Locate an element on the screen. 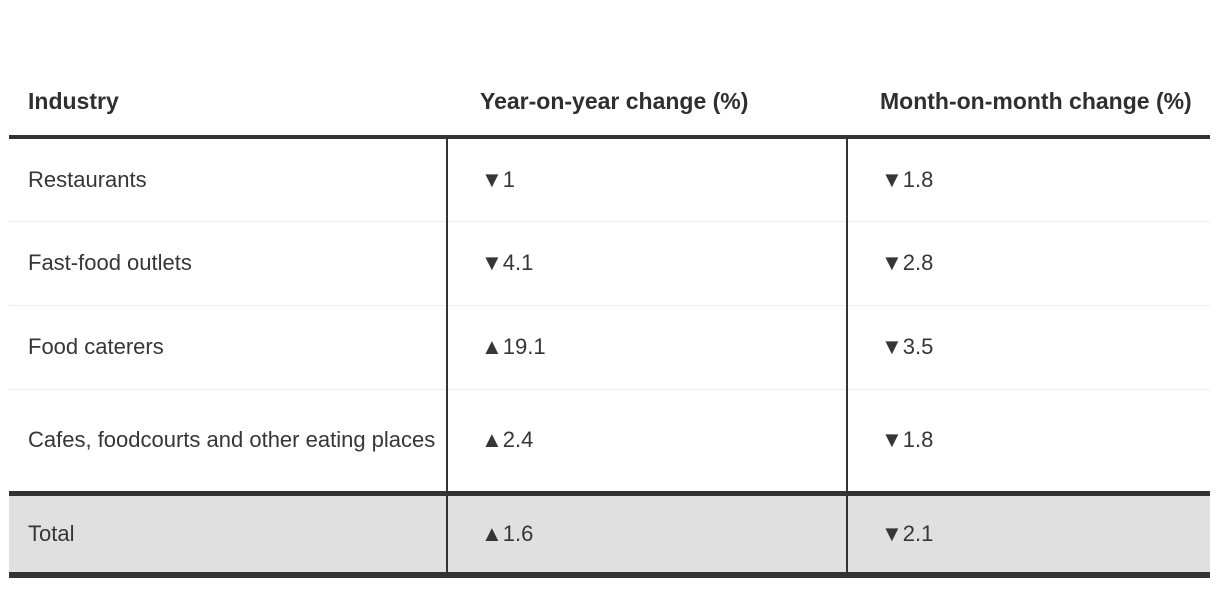  change-value: ▼4.1 is located at coordinates (507, 262).